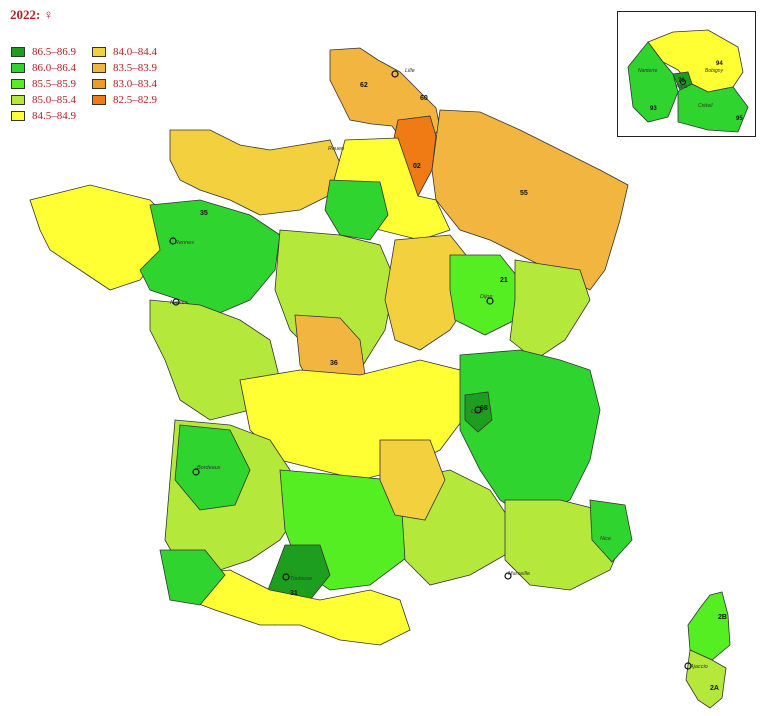 The width and height of the screenshot is (768, 716). I want to click on legend-right: 84.0–84.4 83.5–83.9 83.0–83.4 82.5–82.9, so click(124, 77).